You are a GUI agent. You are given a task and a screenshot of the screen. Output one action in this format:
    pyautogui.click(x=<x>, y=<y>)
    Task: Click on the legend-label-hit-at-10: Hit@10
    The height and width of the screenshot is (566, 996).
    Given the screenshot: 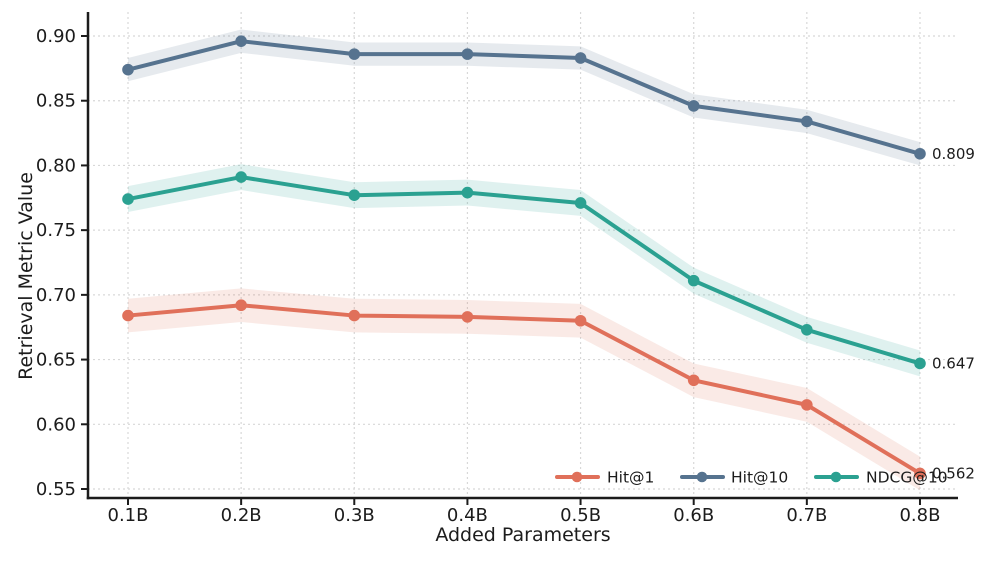 What is the action you would take?
    pyautogui.click(x=759, y=478)
    